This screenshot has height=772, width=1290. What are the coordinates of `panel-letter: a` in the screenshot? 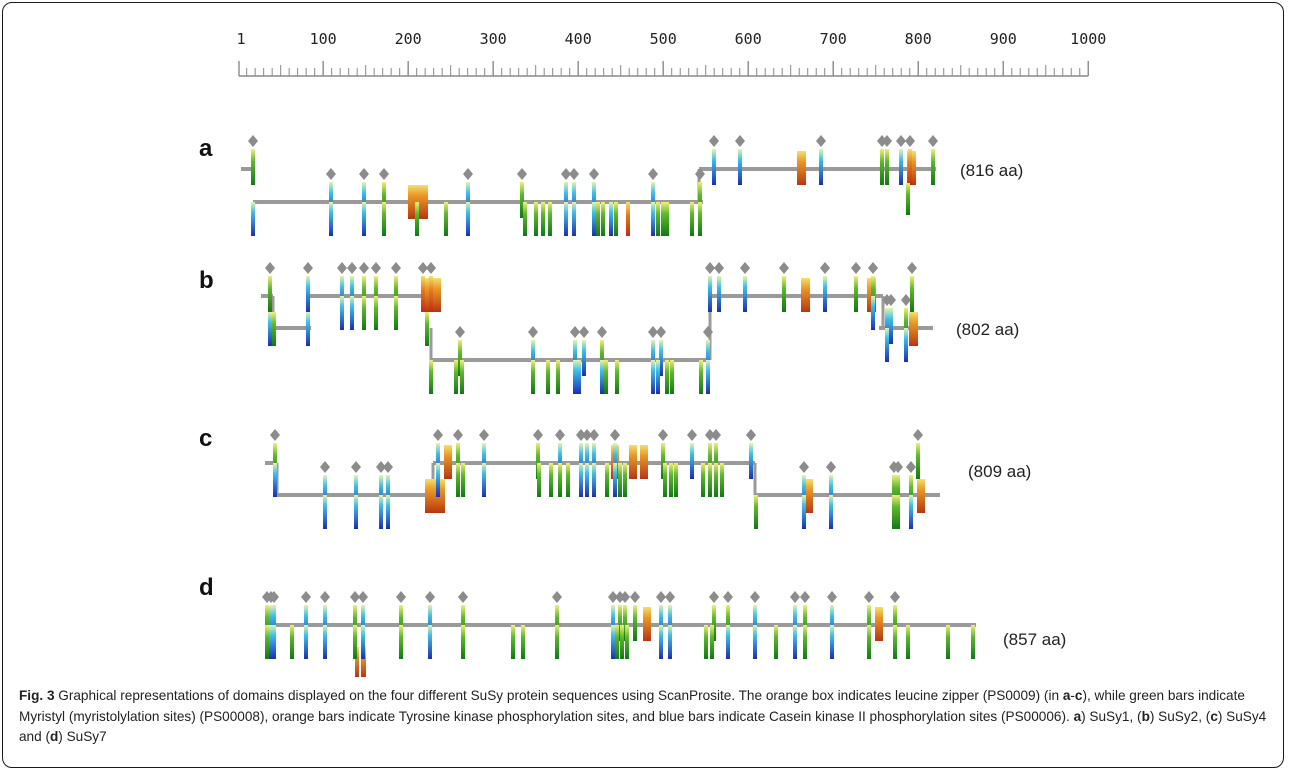 It's located at (206, 148).